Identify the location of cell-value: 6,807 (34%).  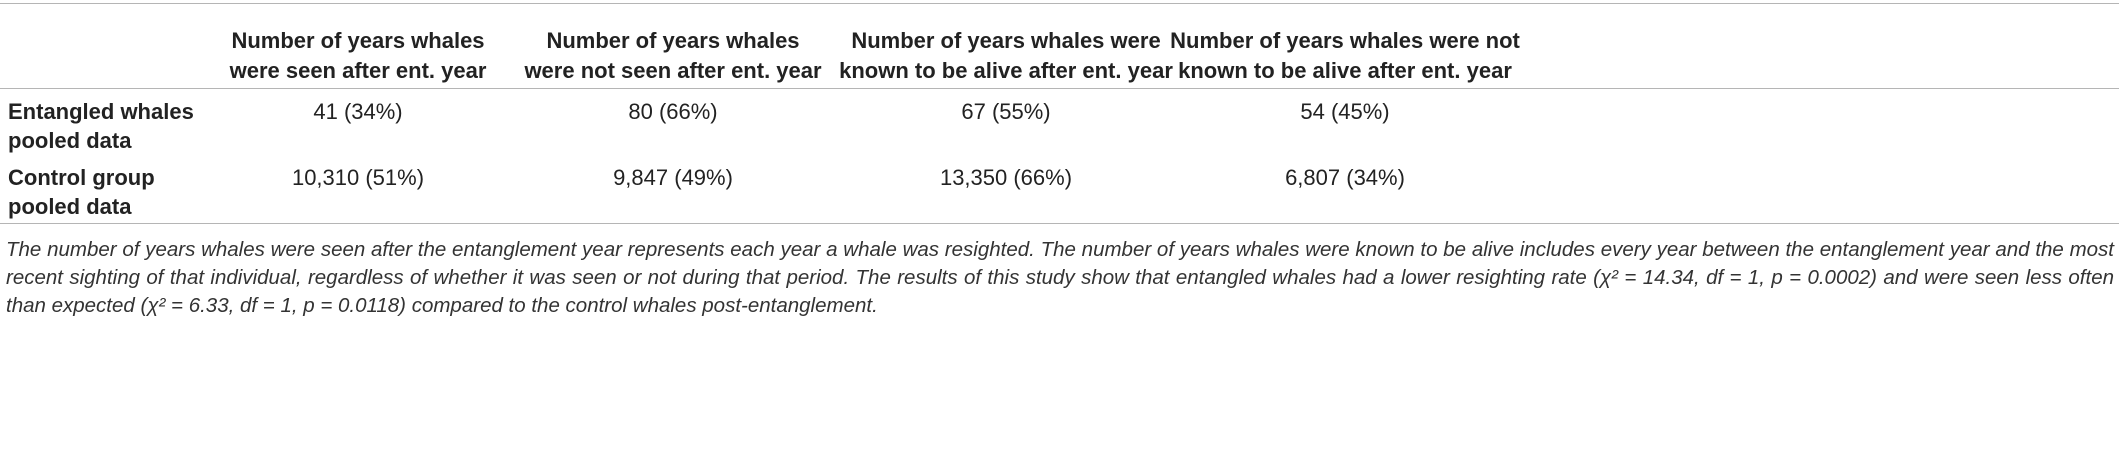
(1345, 177).